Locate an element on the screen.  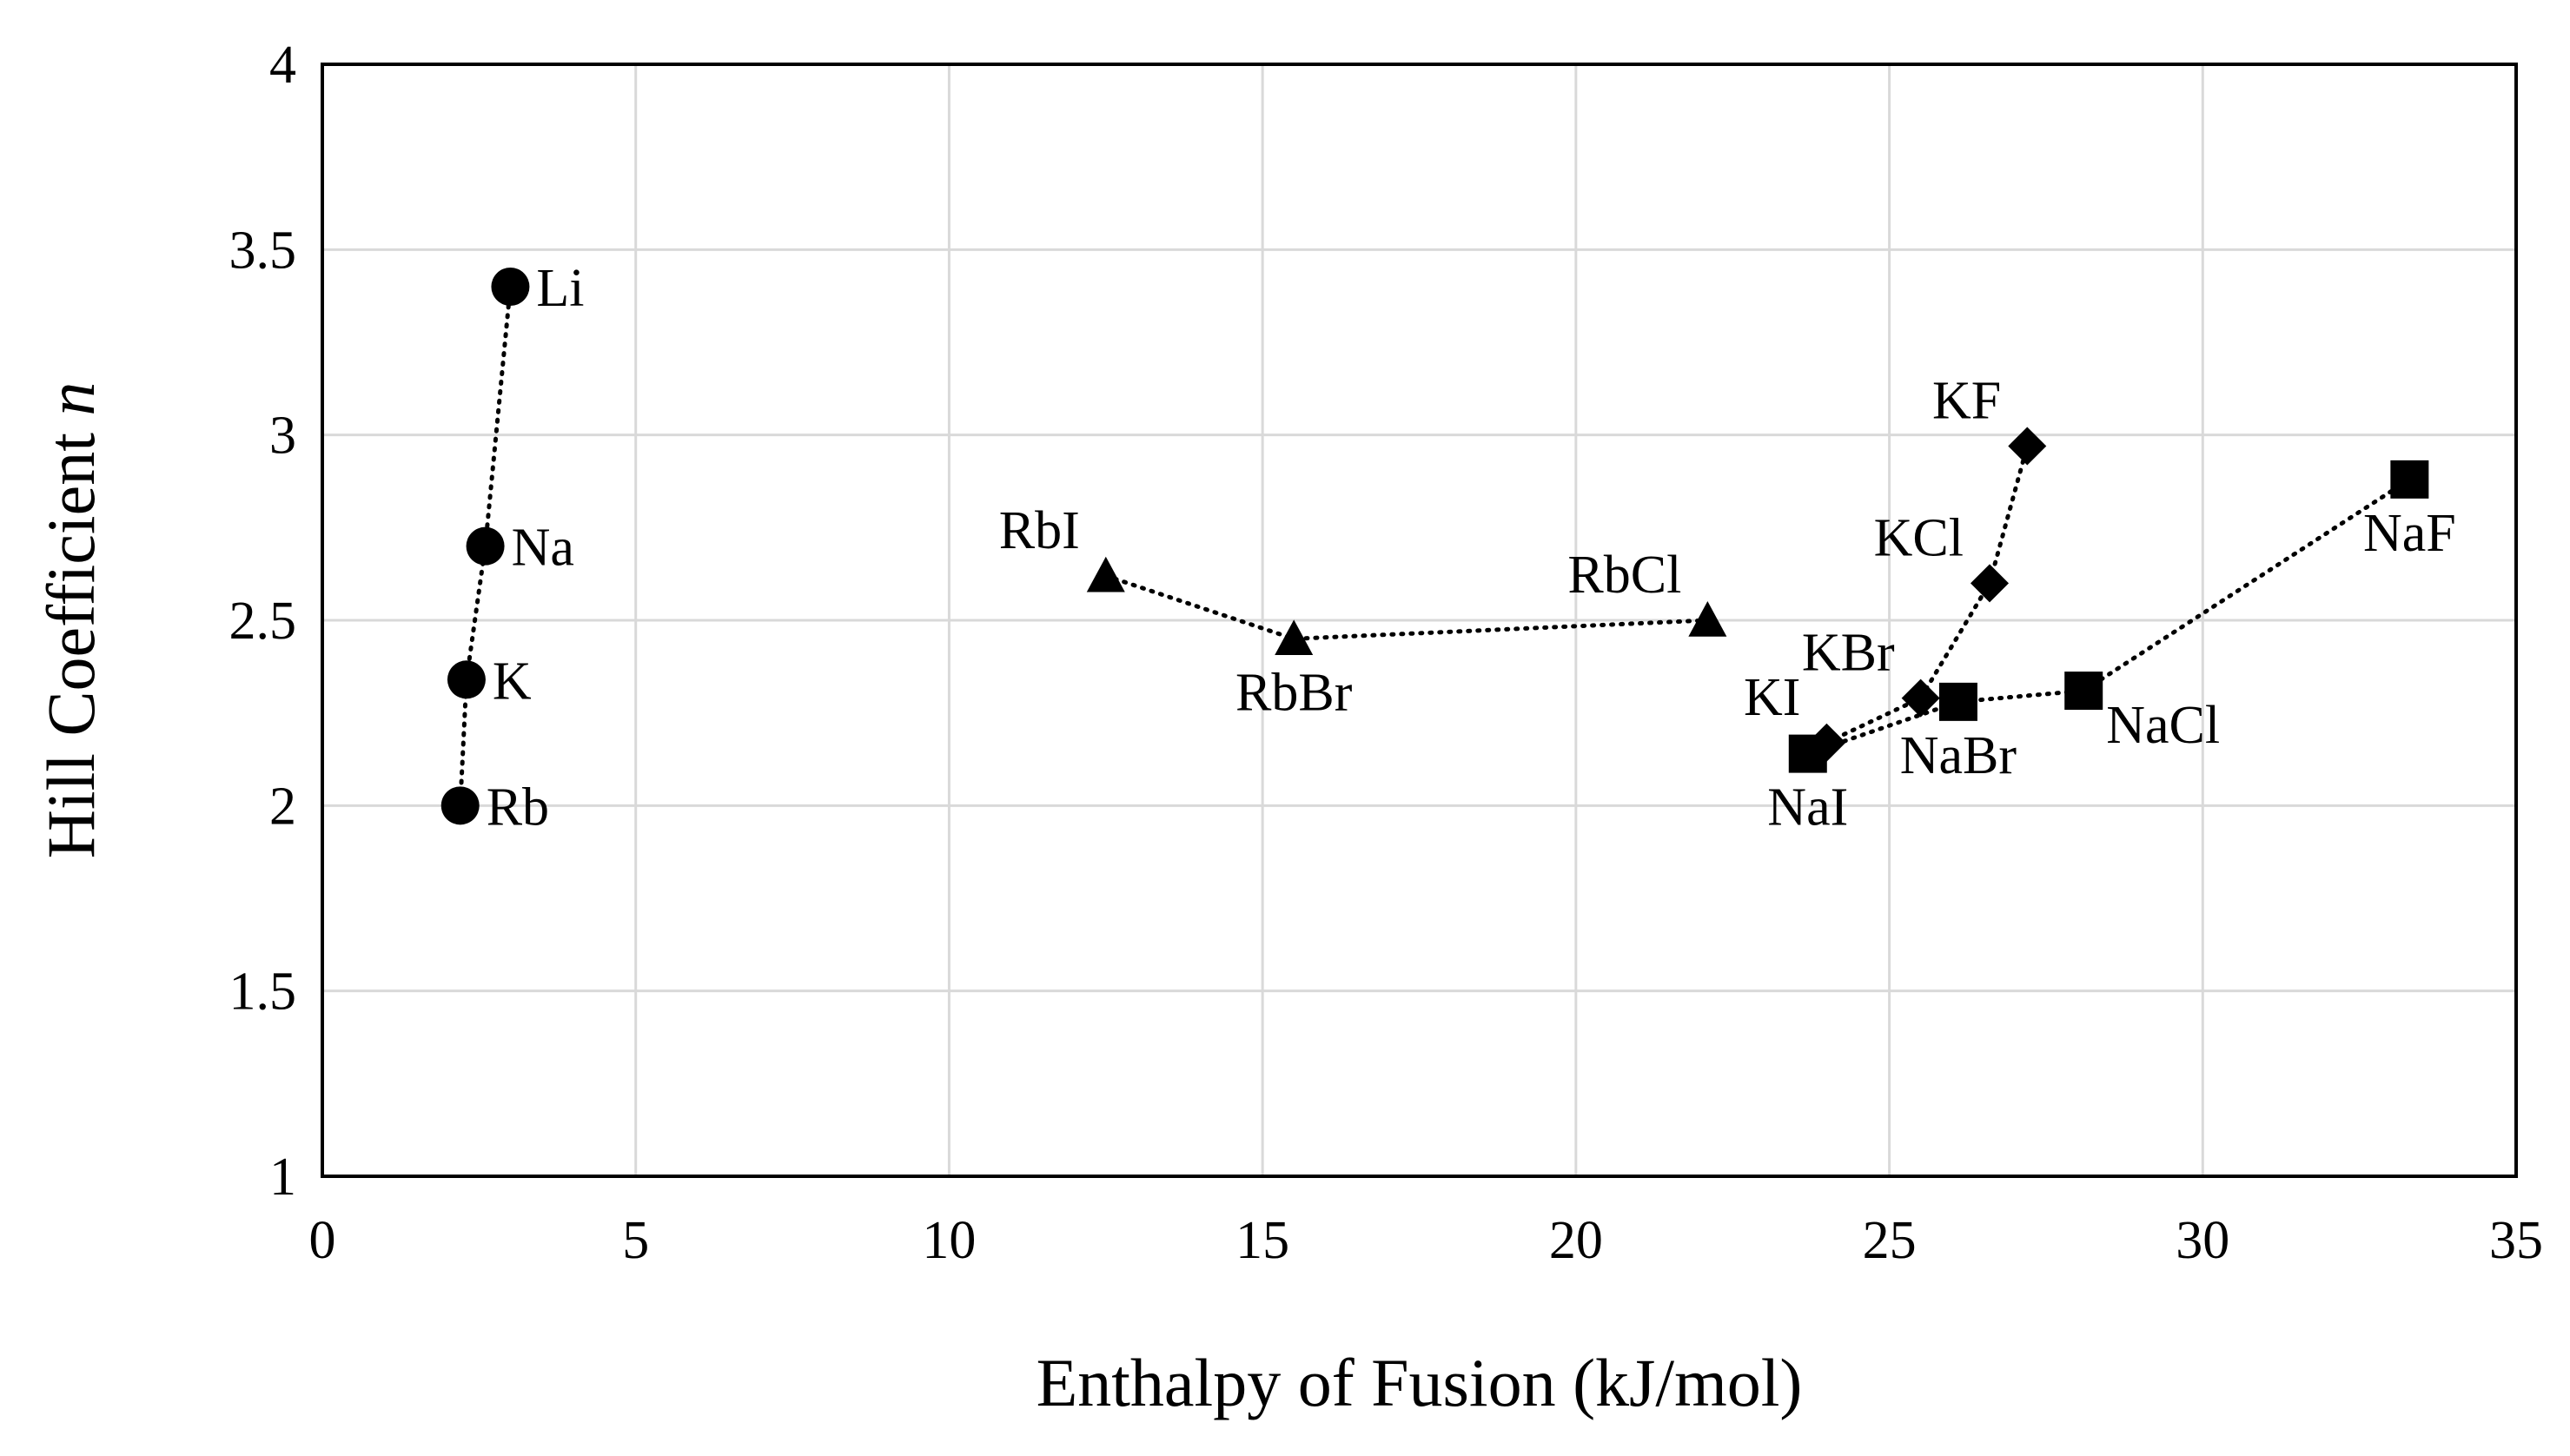
y-tick-label: 2.5 is located at coordinates (263, 621).